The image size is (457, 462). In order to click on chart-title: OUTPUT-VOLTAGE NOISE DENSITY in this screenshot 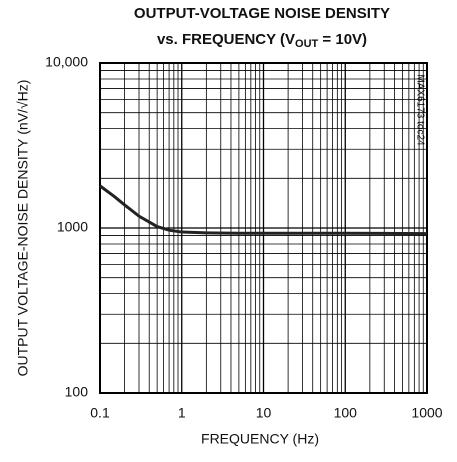, I will do `click(262, 13)`.